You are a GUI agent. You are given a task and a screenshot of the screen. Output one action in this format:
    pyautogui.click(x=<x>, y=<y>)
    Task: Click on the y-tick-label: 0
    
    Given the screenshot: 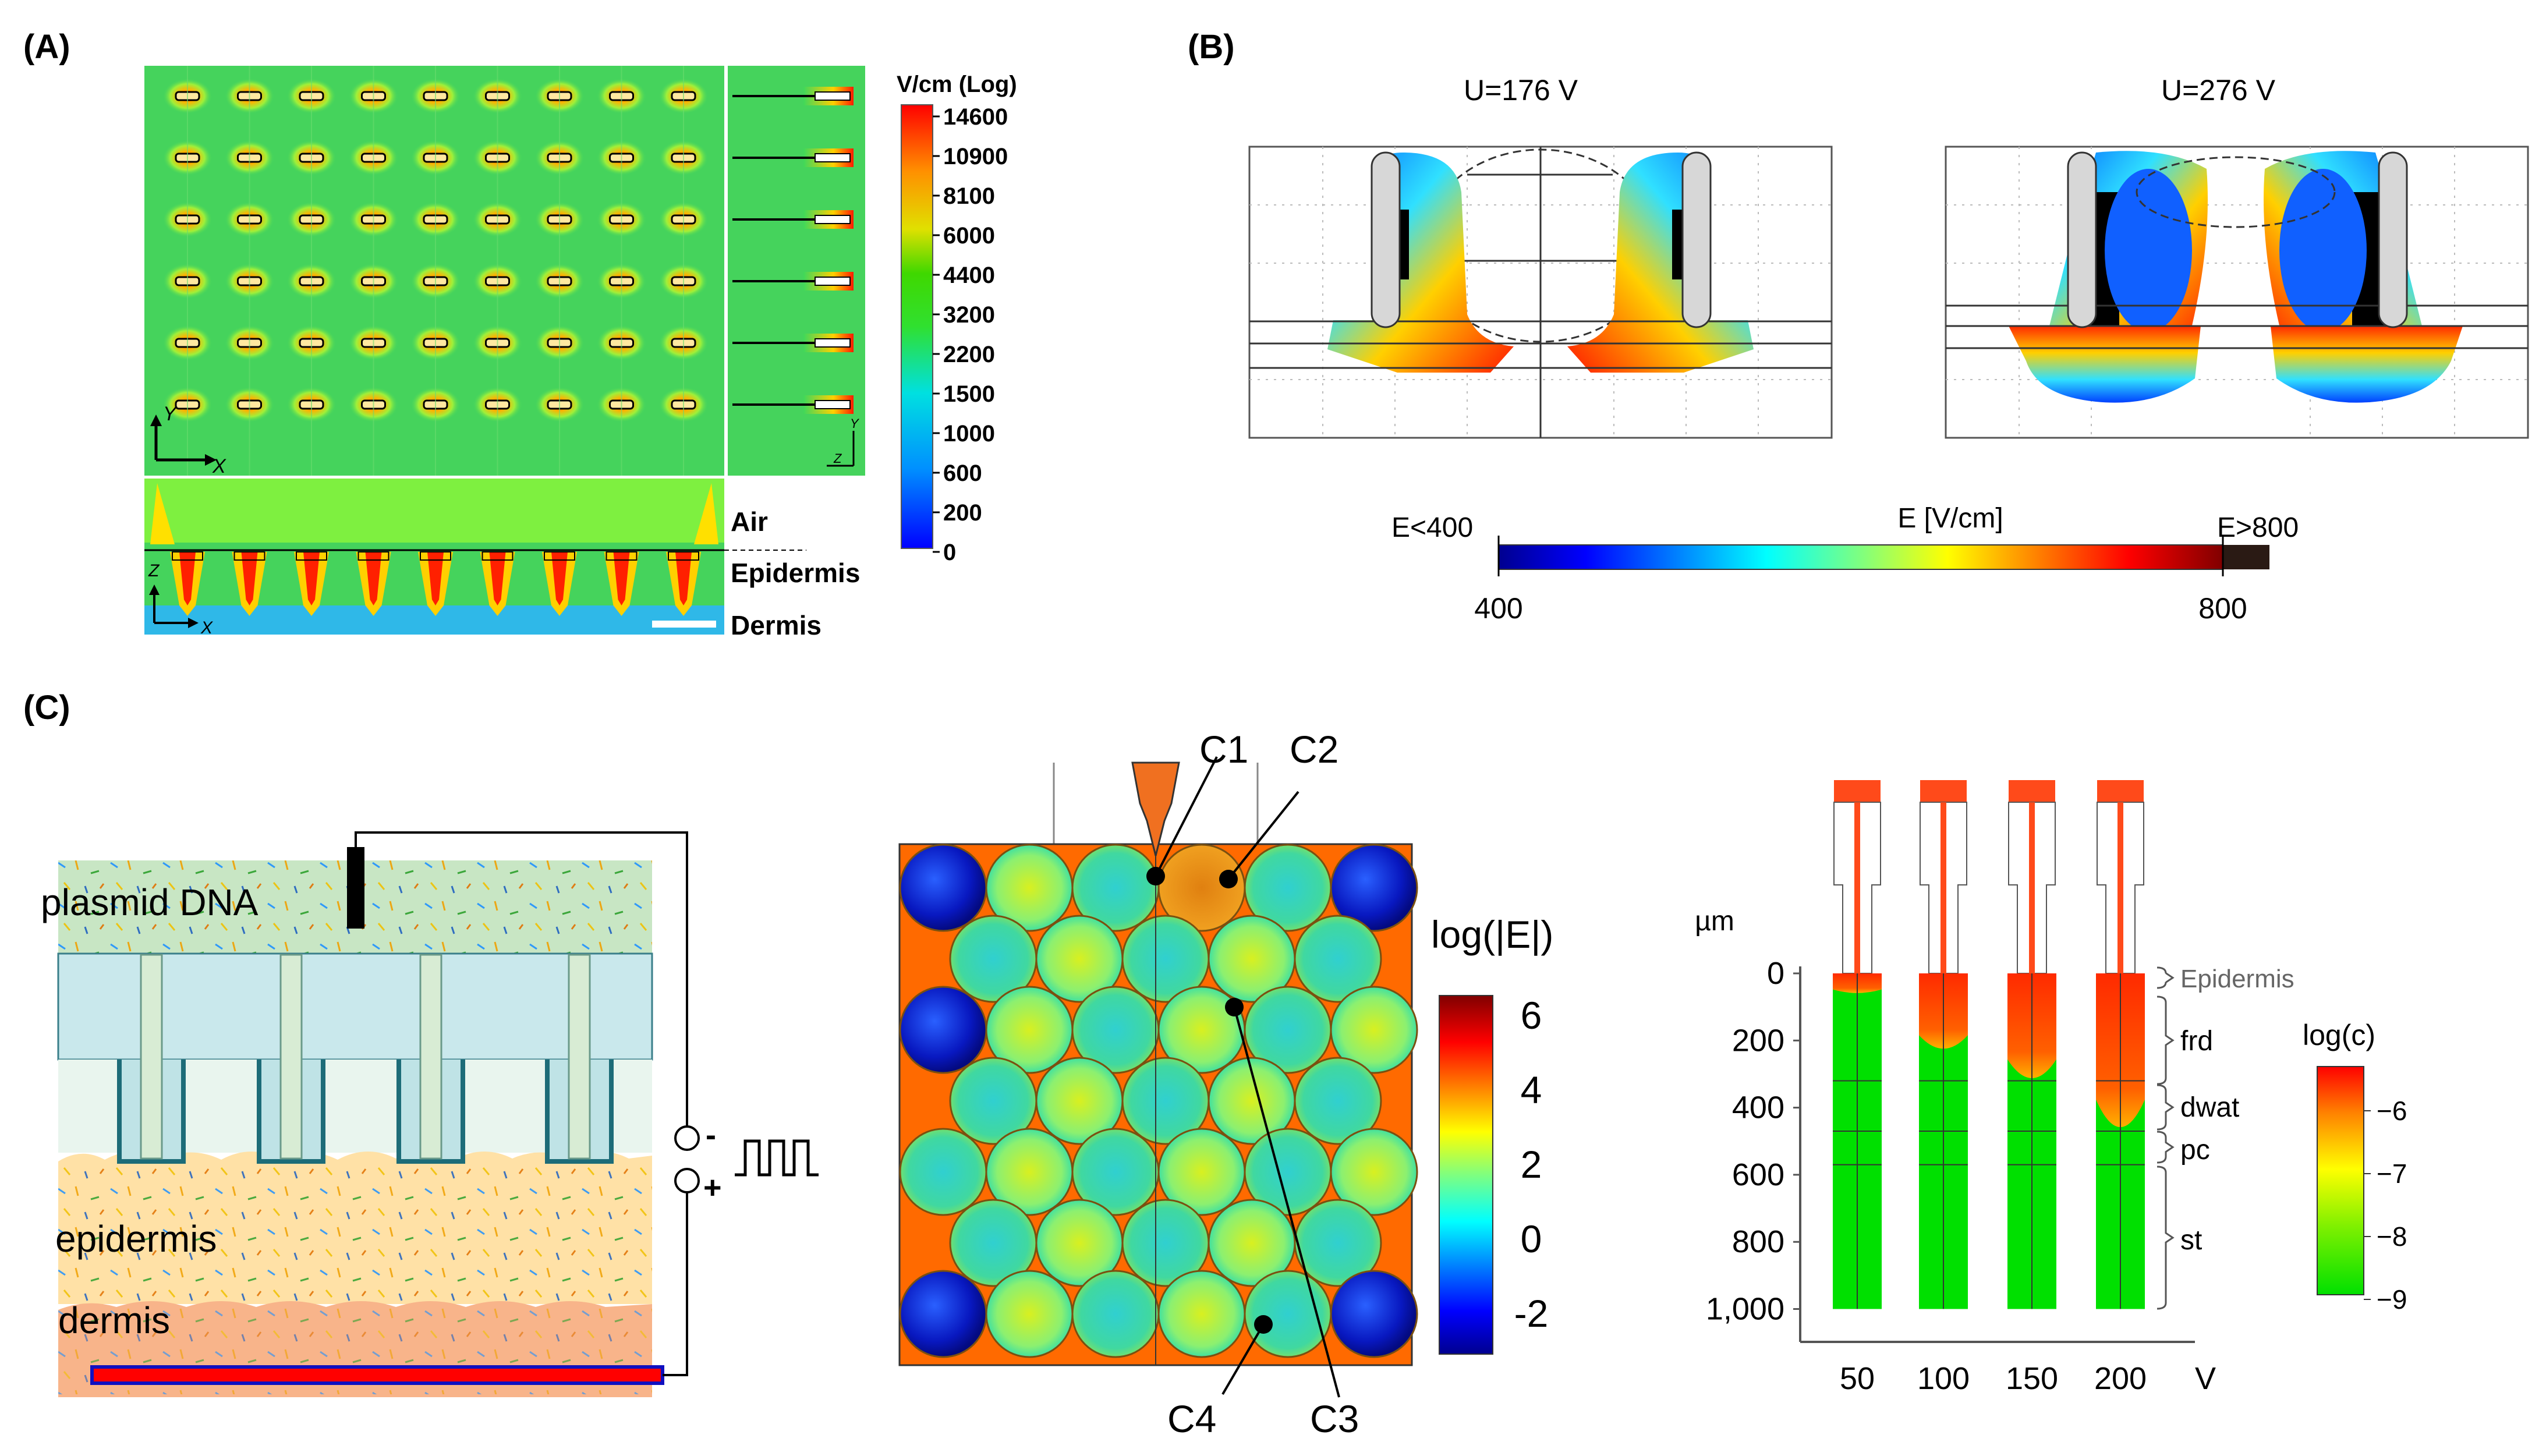 What is the action you would take?
    pyautogui.click(x=1775, y=973)
    